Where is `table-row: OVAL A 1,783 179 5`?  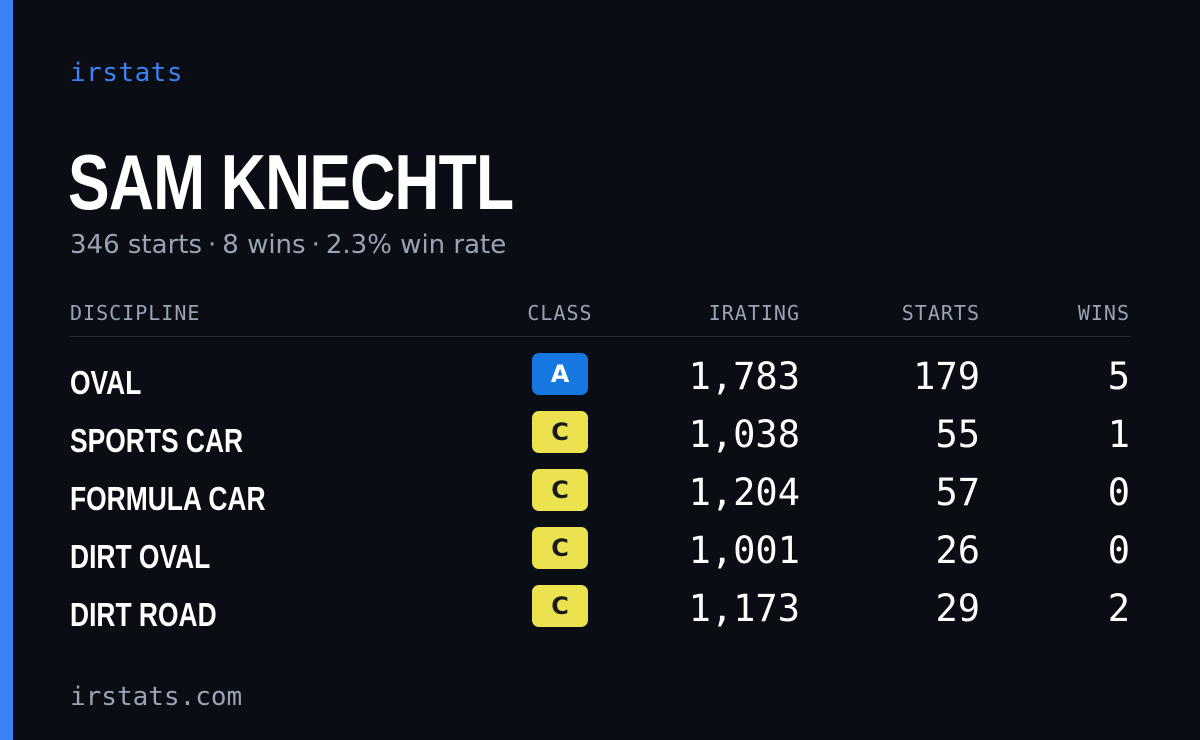
table-row: OVAL A 1,783 179 5 is located at coordinates (600, 382).